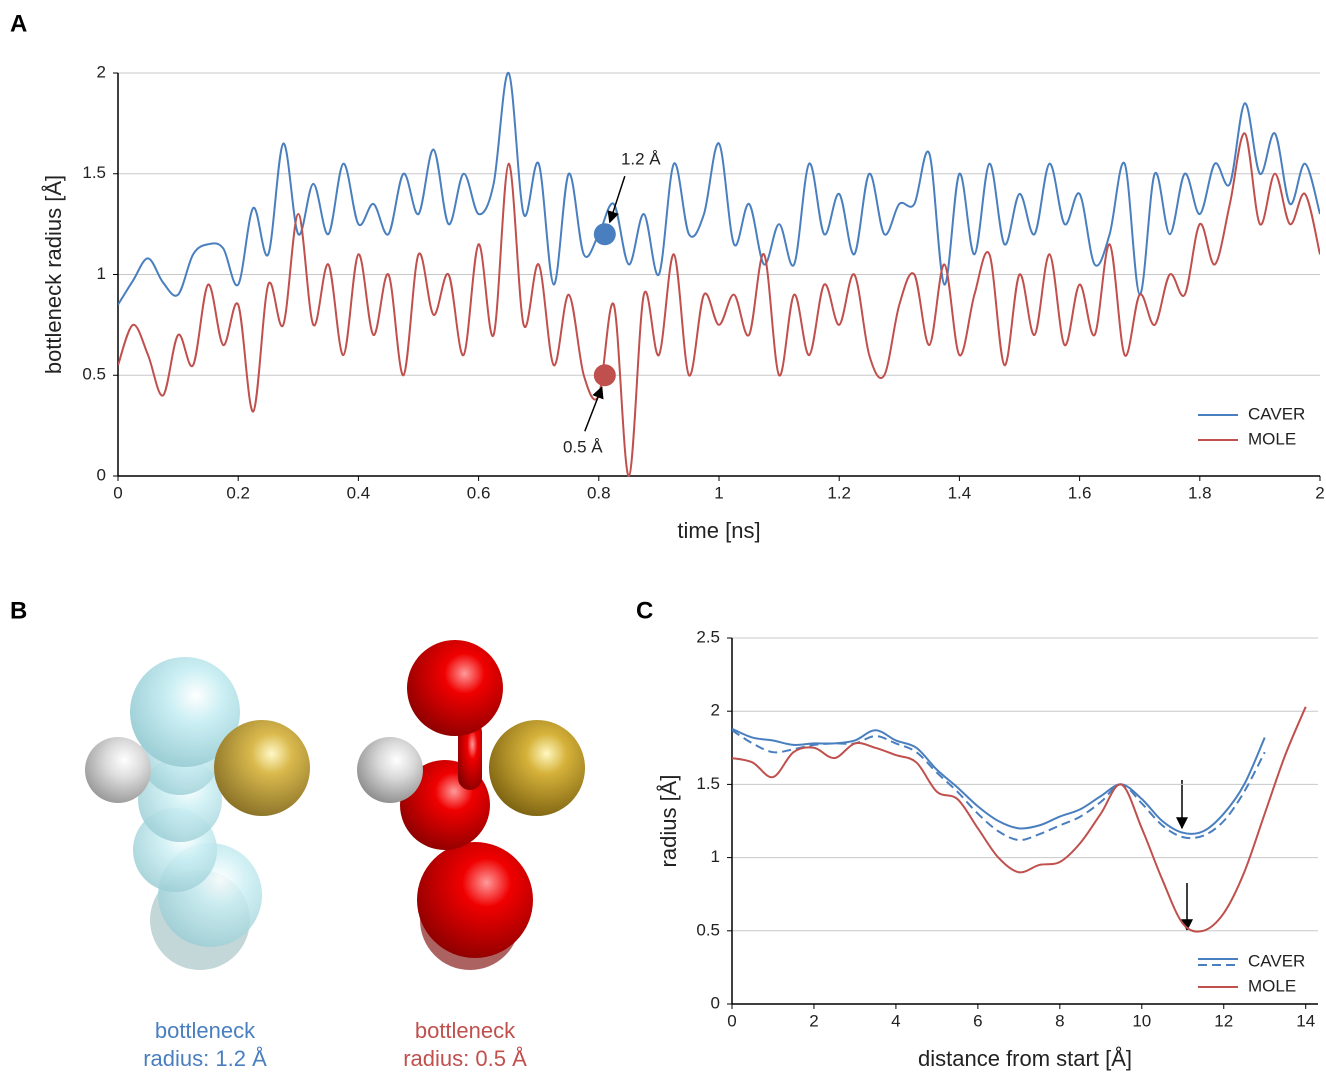 The image size is (1326, 1075). I want to click on x-tick-label: 0.2, so click(238, 492).